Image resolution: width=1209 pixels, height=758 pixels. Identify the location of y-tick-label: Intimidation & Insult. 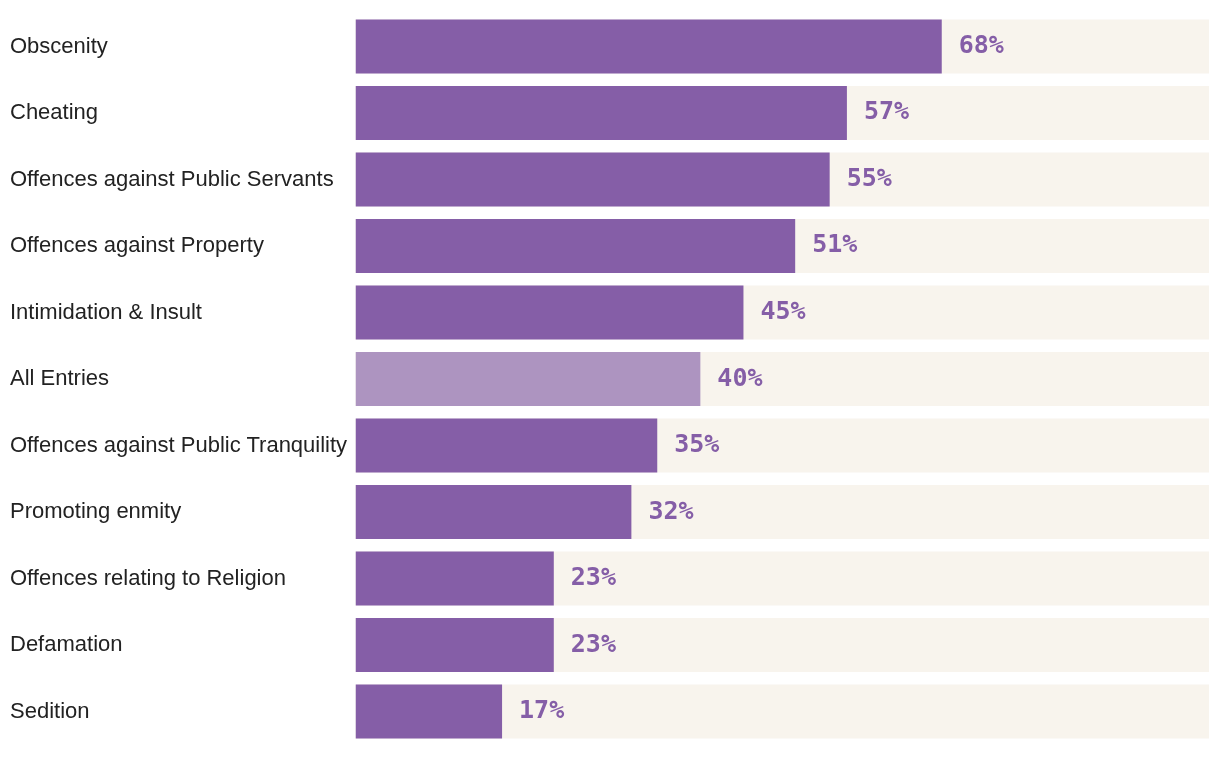
(106, 311).